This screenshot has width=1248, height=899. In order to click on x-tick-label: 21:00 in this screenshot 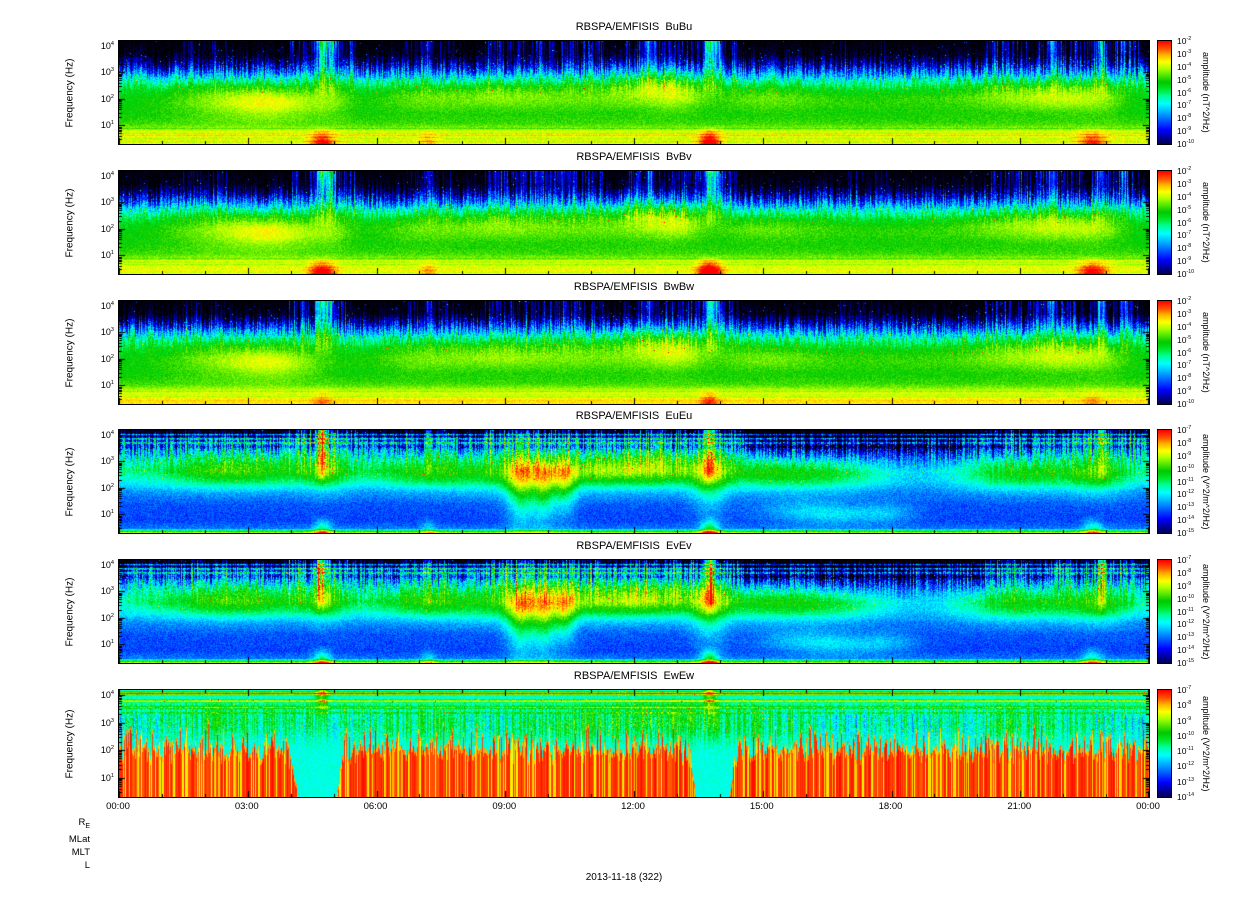, I will do `click(1019, 806)`.